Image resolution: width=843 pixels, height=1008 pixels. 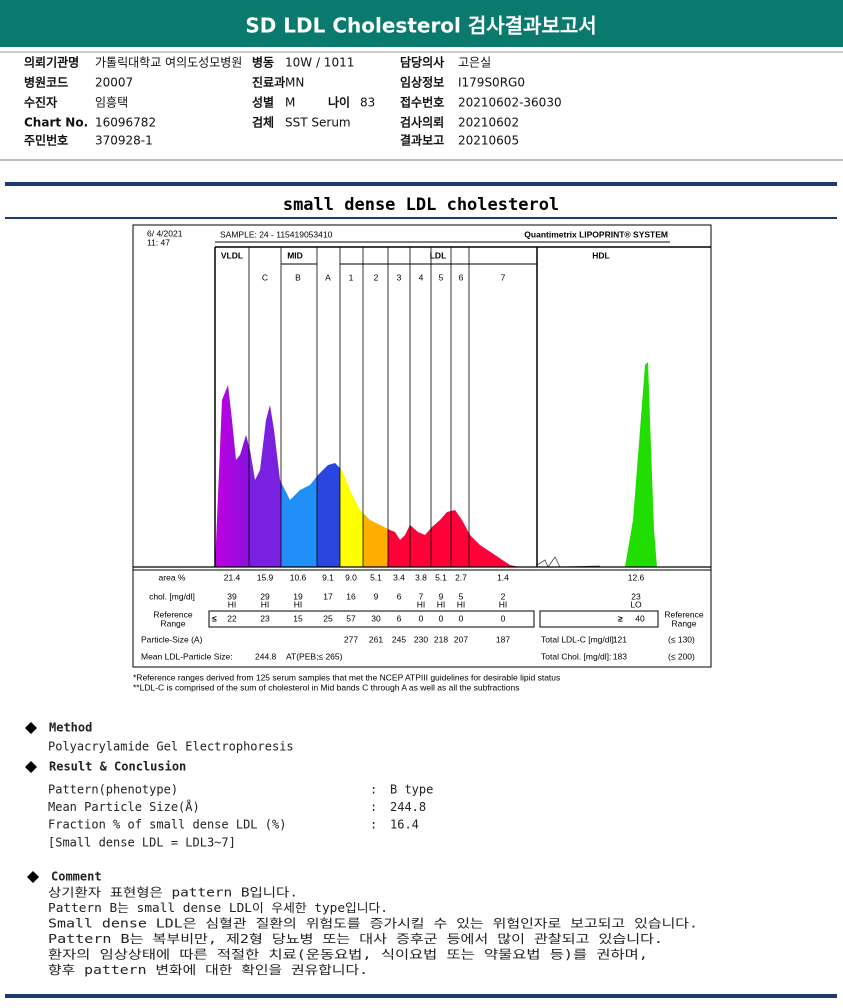 What do you see at coordinates (399, 277) in the screenshot?
I see `band-label: 3` at bounding box center [399, 277].